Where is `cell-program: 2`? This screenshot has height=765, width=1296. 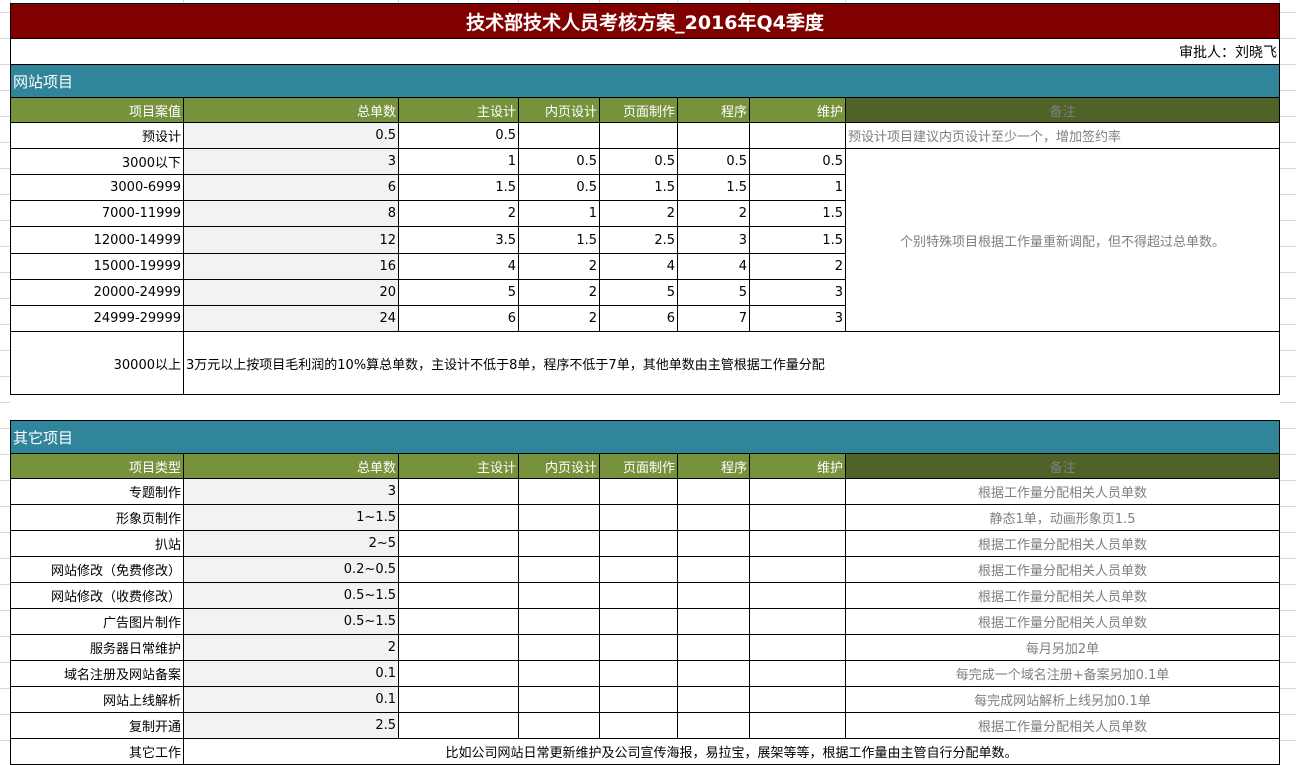 cell-program: 2 is located at coordinates (713, 213).